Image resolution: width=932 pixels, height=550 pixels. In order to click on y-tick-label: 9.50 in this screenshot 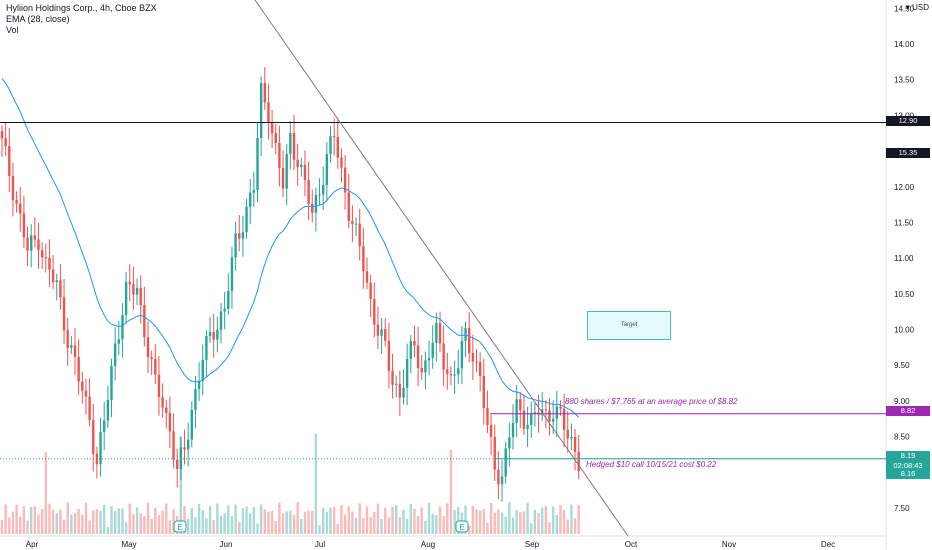, I will do `click(902, 365)`.